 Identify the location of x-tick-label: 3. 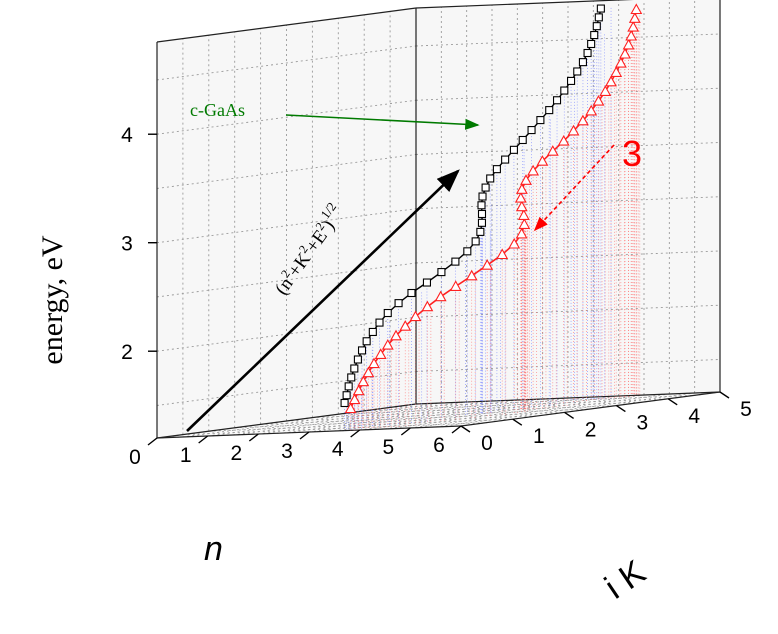
(287, 451).